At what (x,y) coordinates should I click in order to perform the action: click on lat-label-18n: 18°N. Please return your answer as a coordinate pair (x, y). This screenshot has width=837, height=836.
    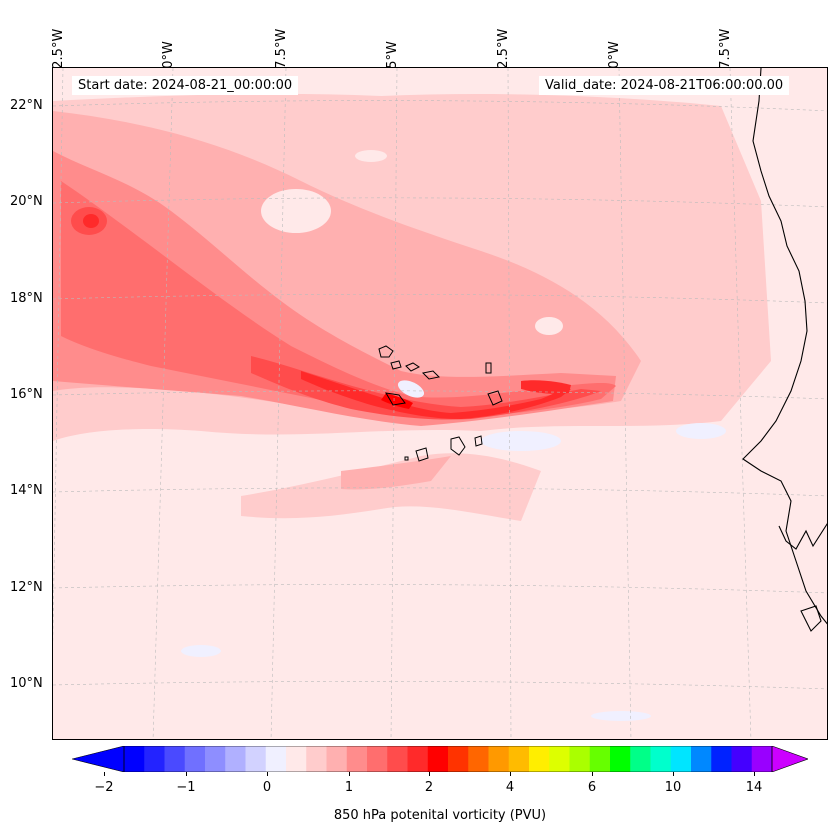
    Looking at the image, I should click on (26, 298).